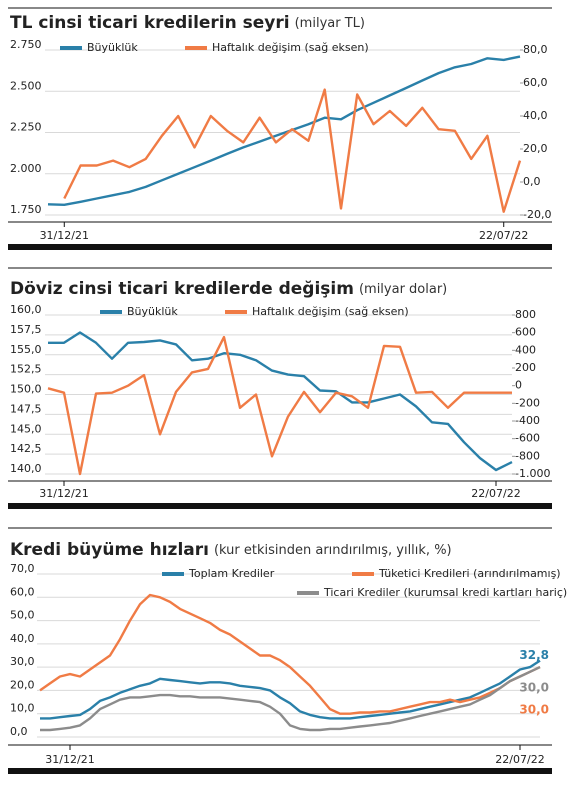 The image size is (567, 790). What do you see at coordinates (22, 638) in the screenshot?
I see `y-tick-label: 40,0` at bounding box center [22, 638].